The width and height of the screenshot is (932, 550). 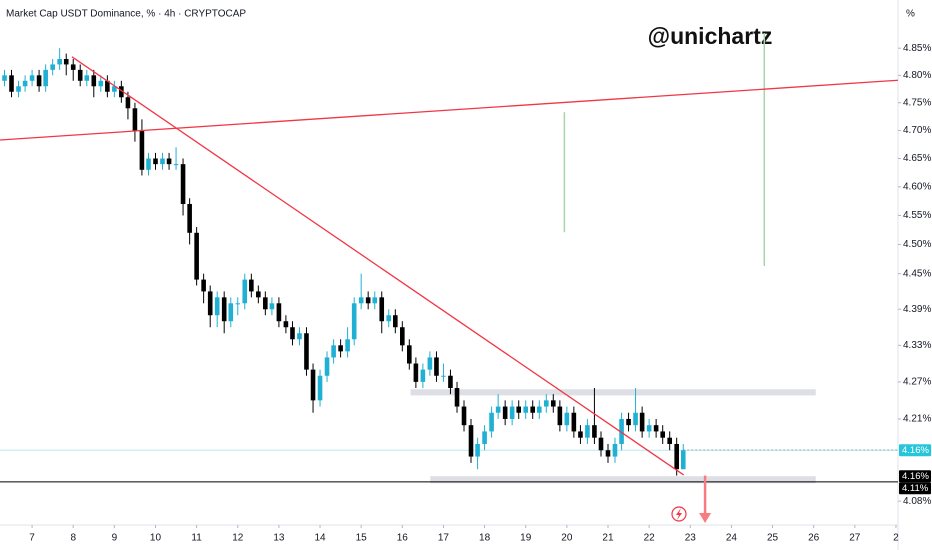 I want to click on x-tick-label: 17, so click(x=444, y=538).